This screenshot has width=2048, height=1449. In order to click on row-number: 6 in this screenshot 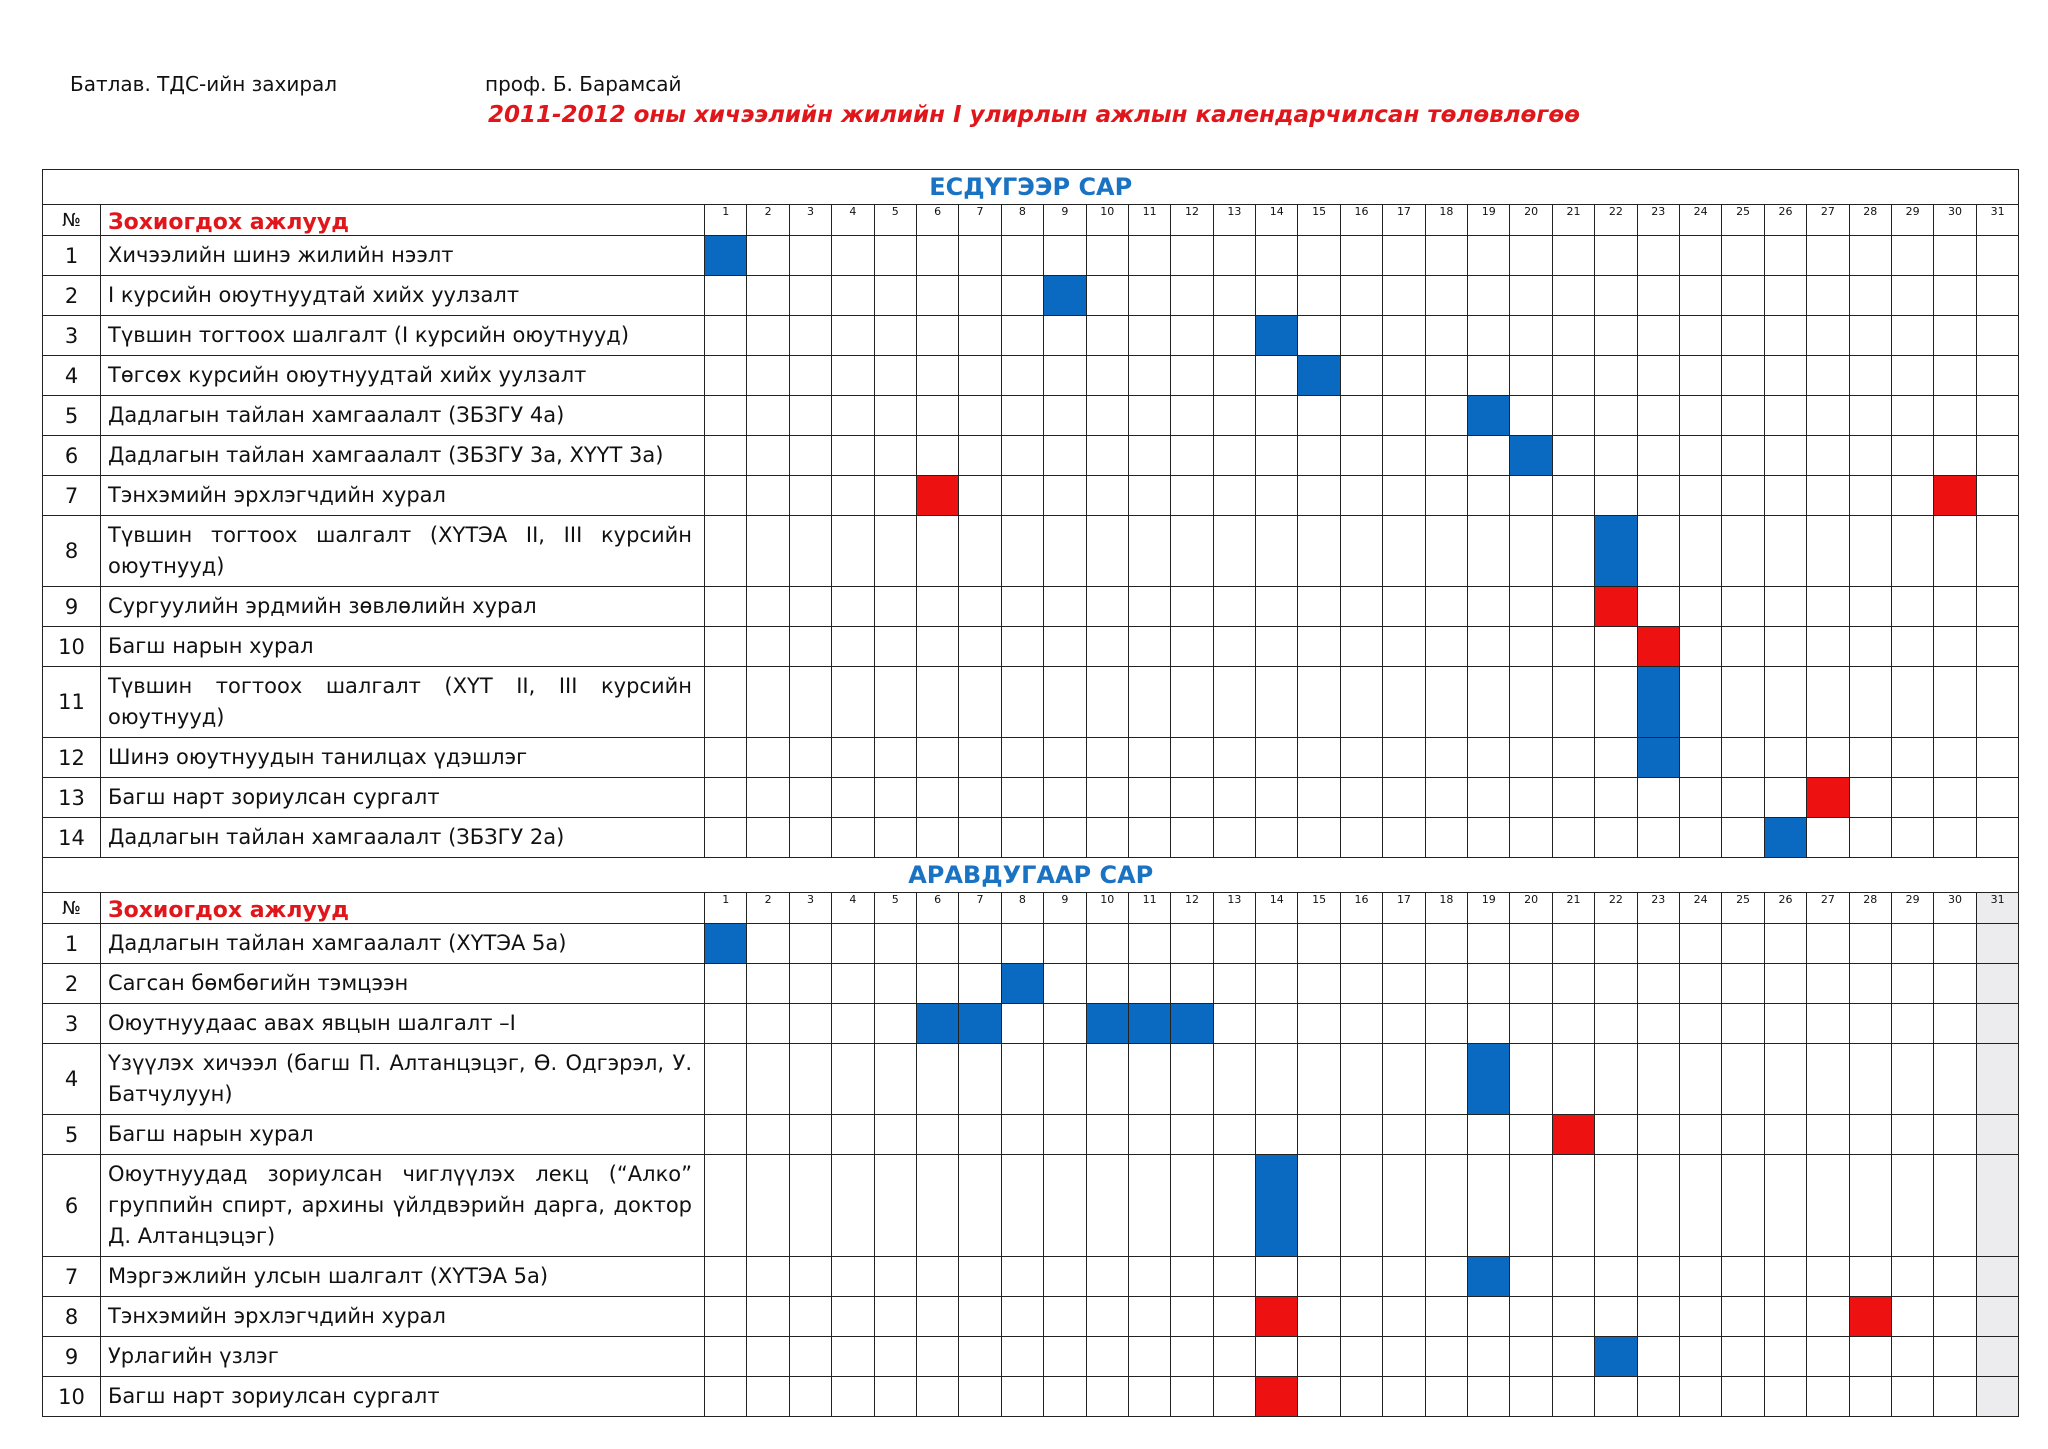, I will do `click(71, 1205)`.